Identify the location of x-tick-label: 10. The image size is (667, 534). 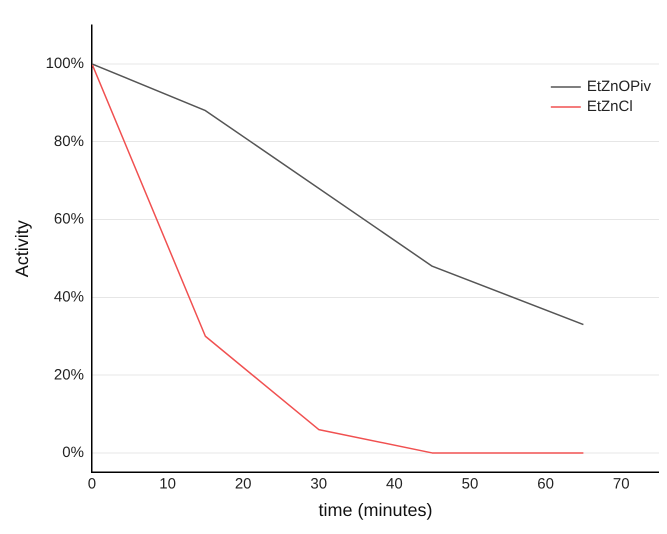
(167, 484).